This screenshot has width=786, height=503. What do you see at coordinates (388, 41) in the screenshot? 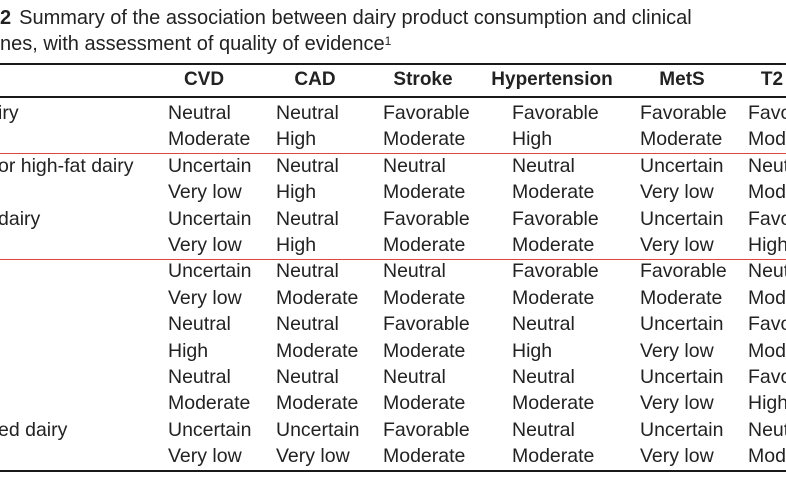
I see `footnote-marker: 1` at bounding box center [388, 41].